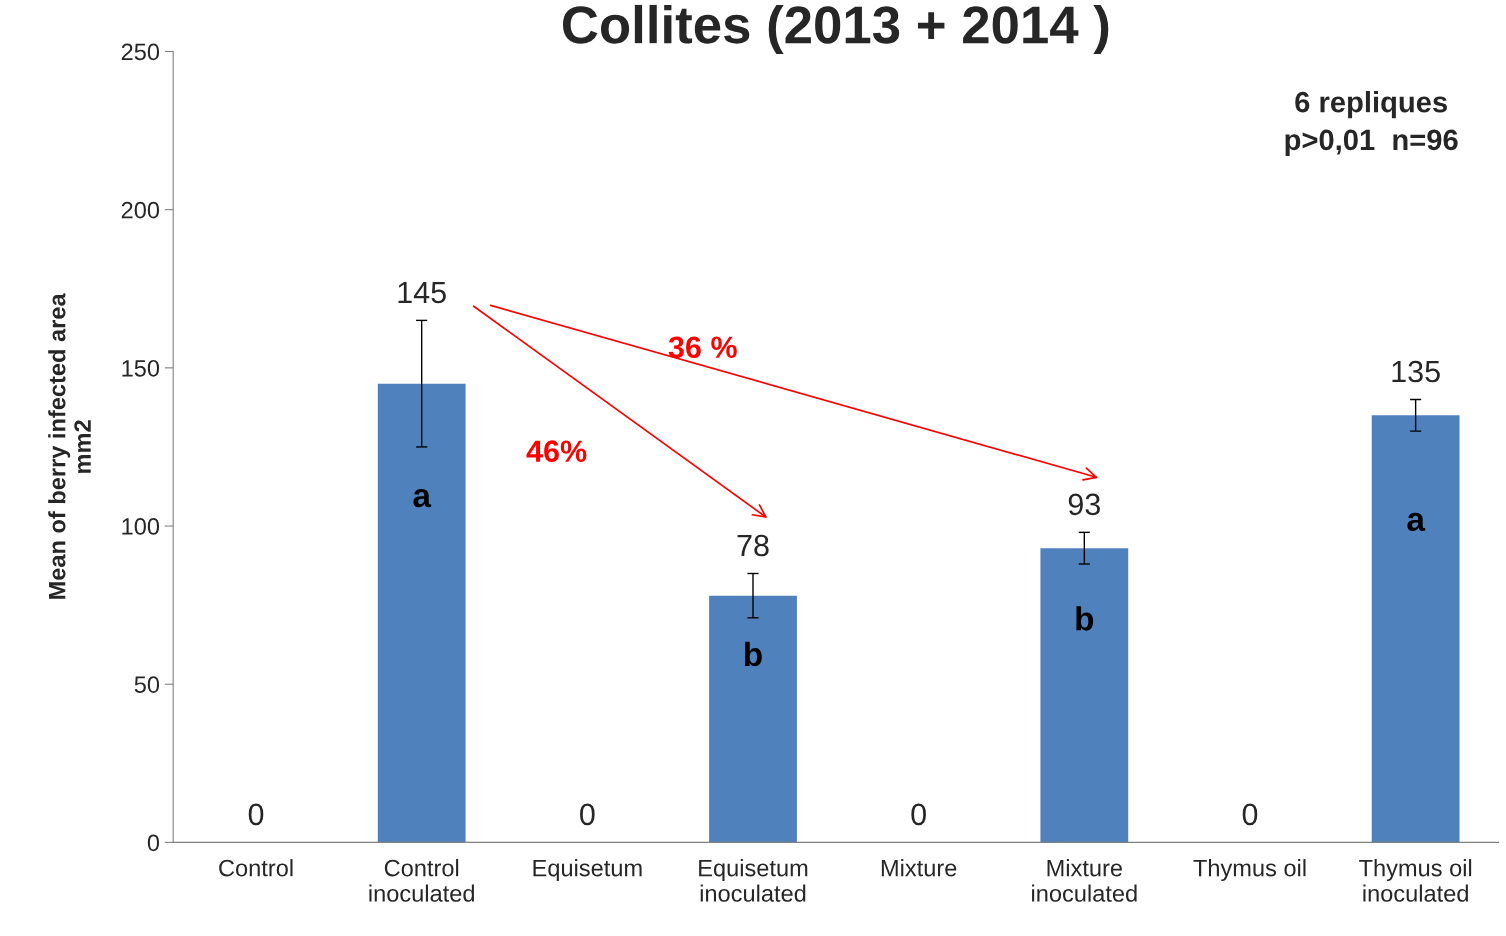  Describe the element at coordinates (587, 870) in the screenshot. I see `x-tick-label: Equisetum` at that location.